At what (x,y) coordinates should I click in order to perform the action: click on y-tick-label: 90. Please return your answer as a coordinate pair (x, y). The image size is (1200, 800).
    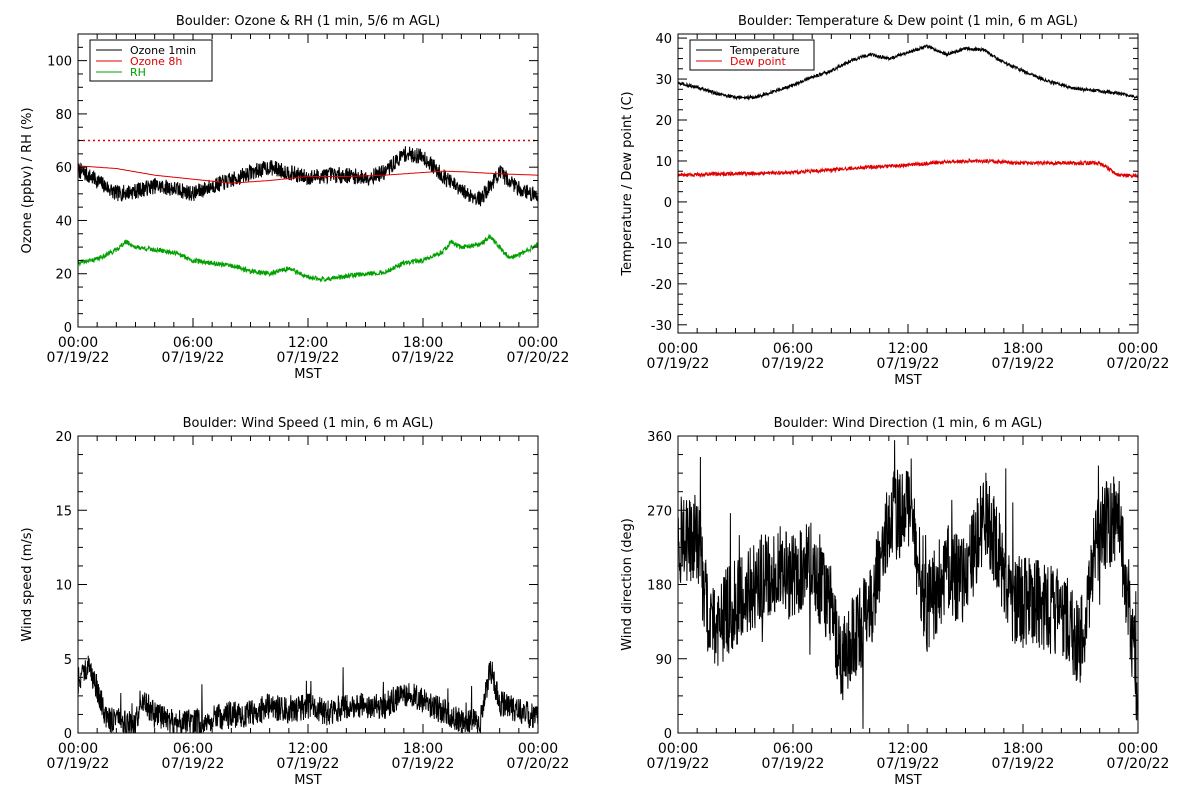
    Looking at the image, I should click on (663, 660).